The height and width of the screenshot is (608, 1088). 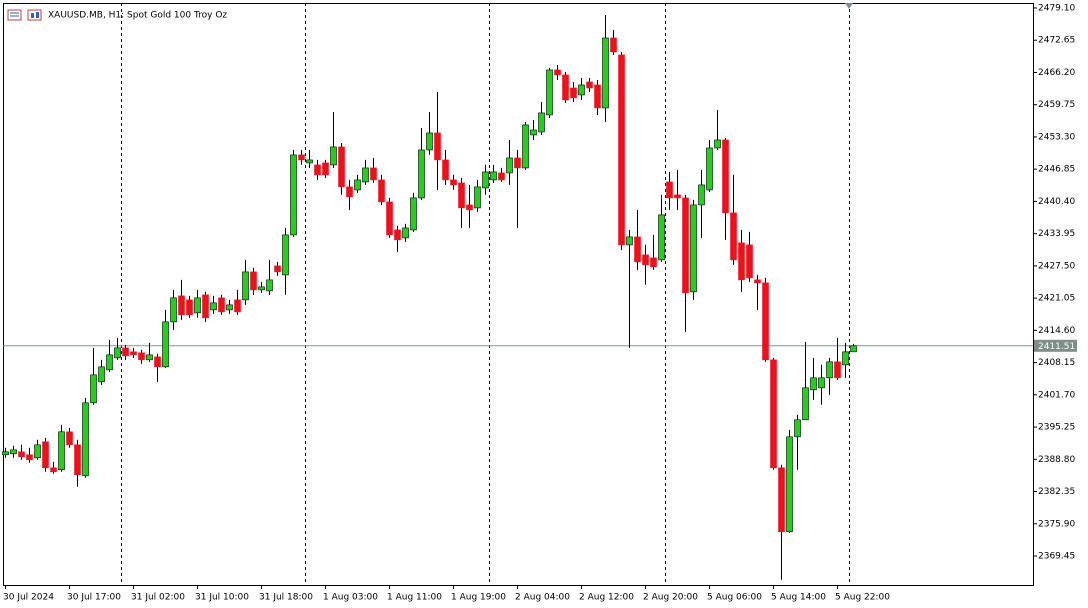 I want to click on y-tick-label: 2408.15, so click(x=1056, y=363).